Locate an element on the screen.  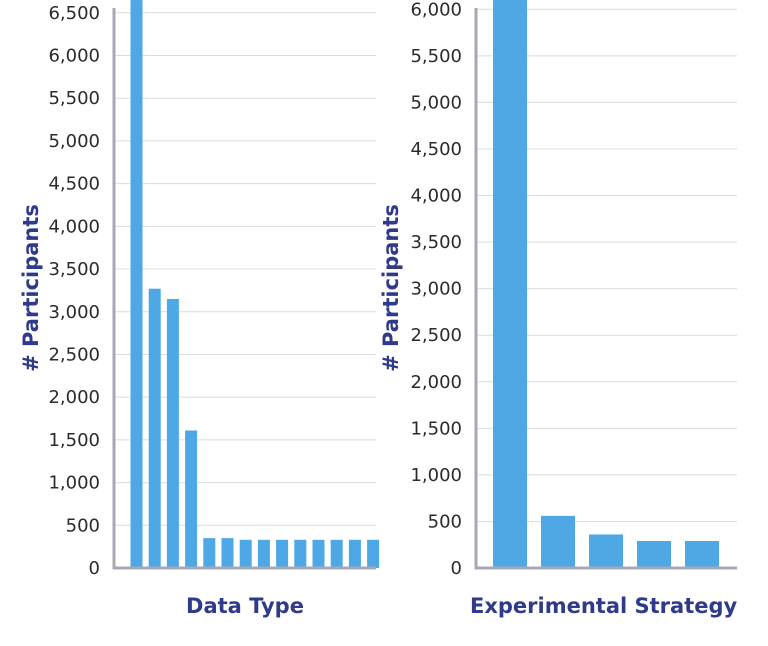
x-axis-label: Data Type is located at coordinates (245, 606).